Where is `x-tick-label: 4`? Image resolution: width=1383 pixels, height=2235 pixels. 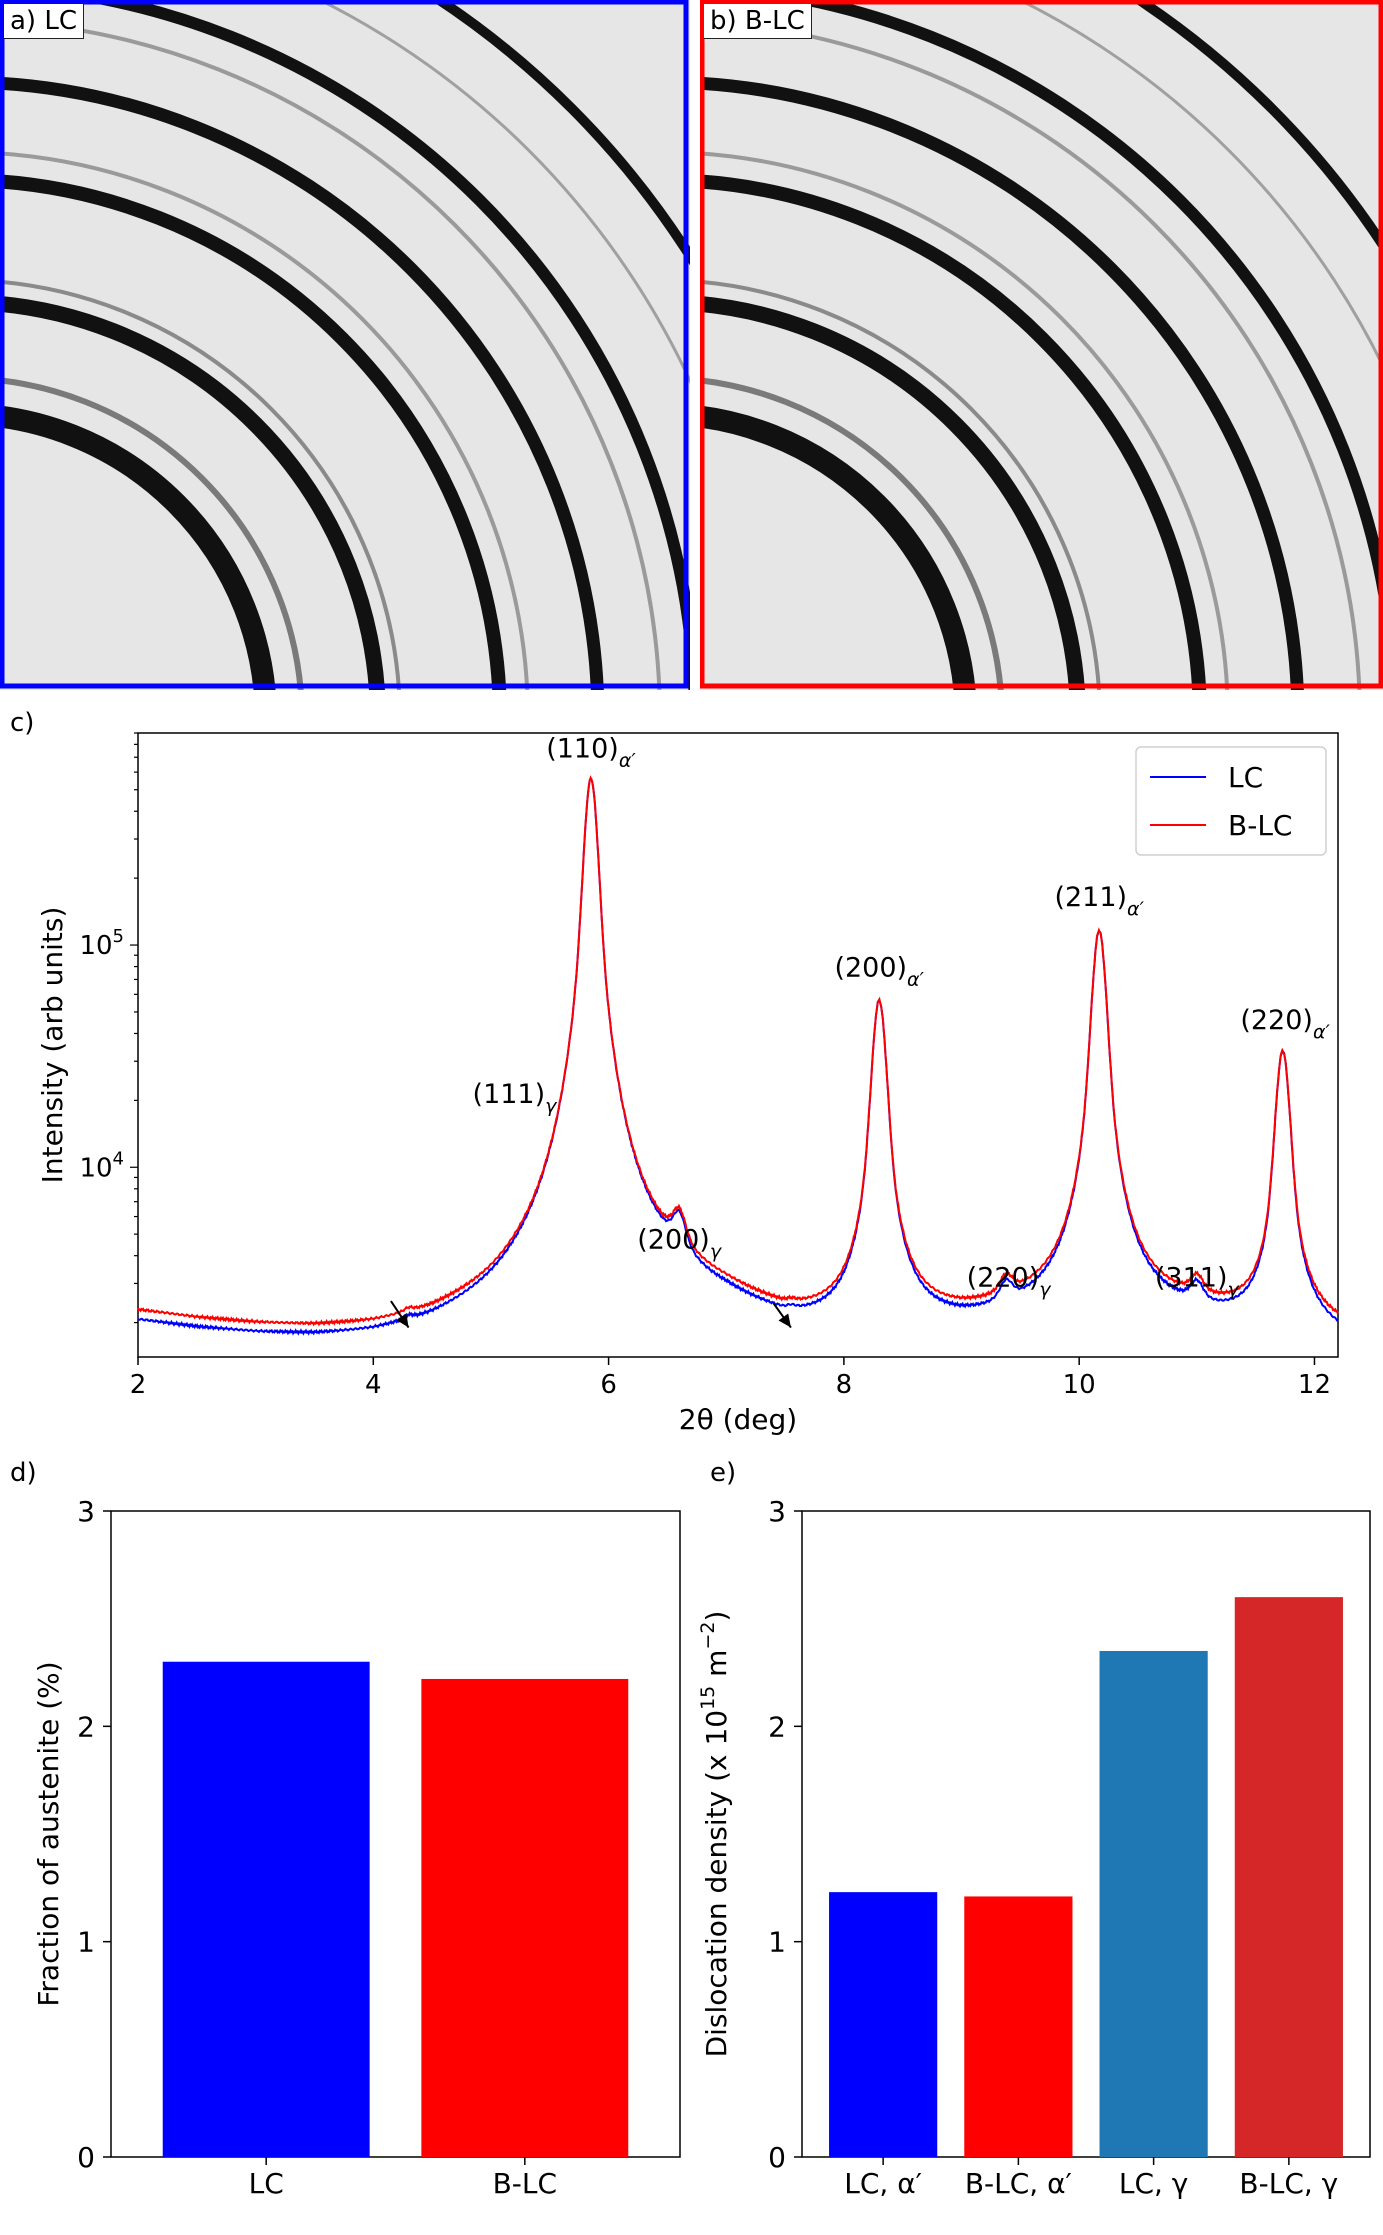 x-tick-label: 4 is located at coordinates (373, 1385).